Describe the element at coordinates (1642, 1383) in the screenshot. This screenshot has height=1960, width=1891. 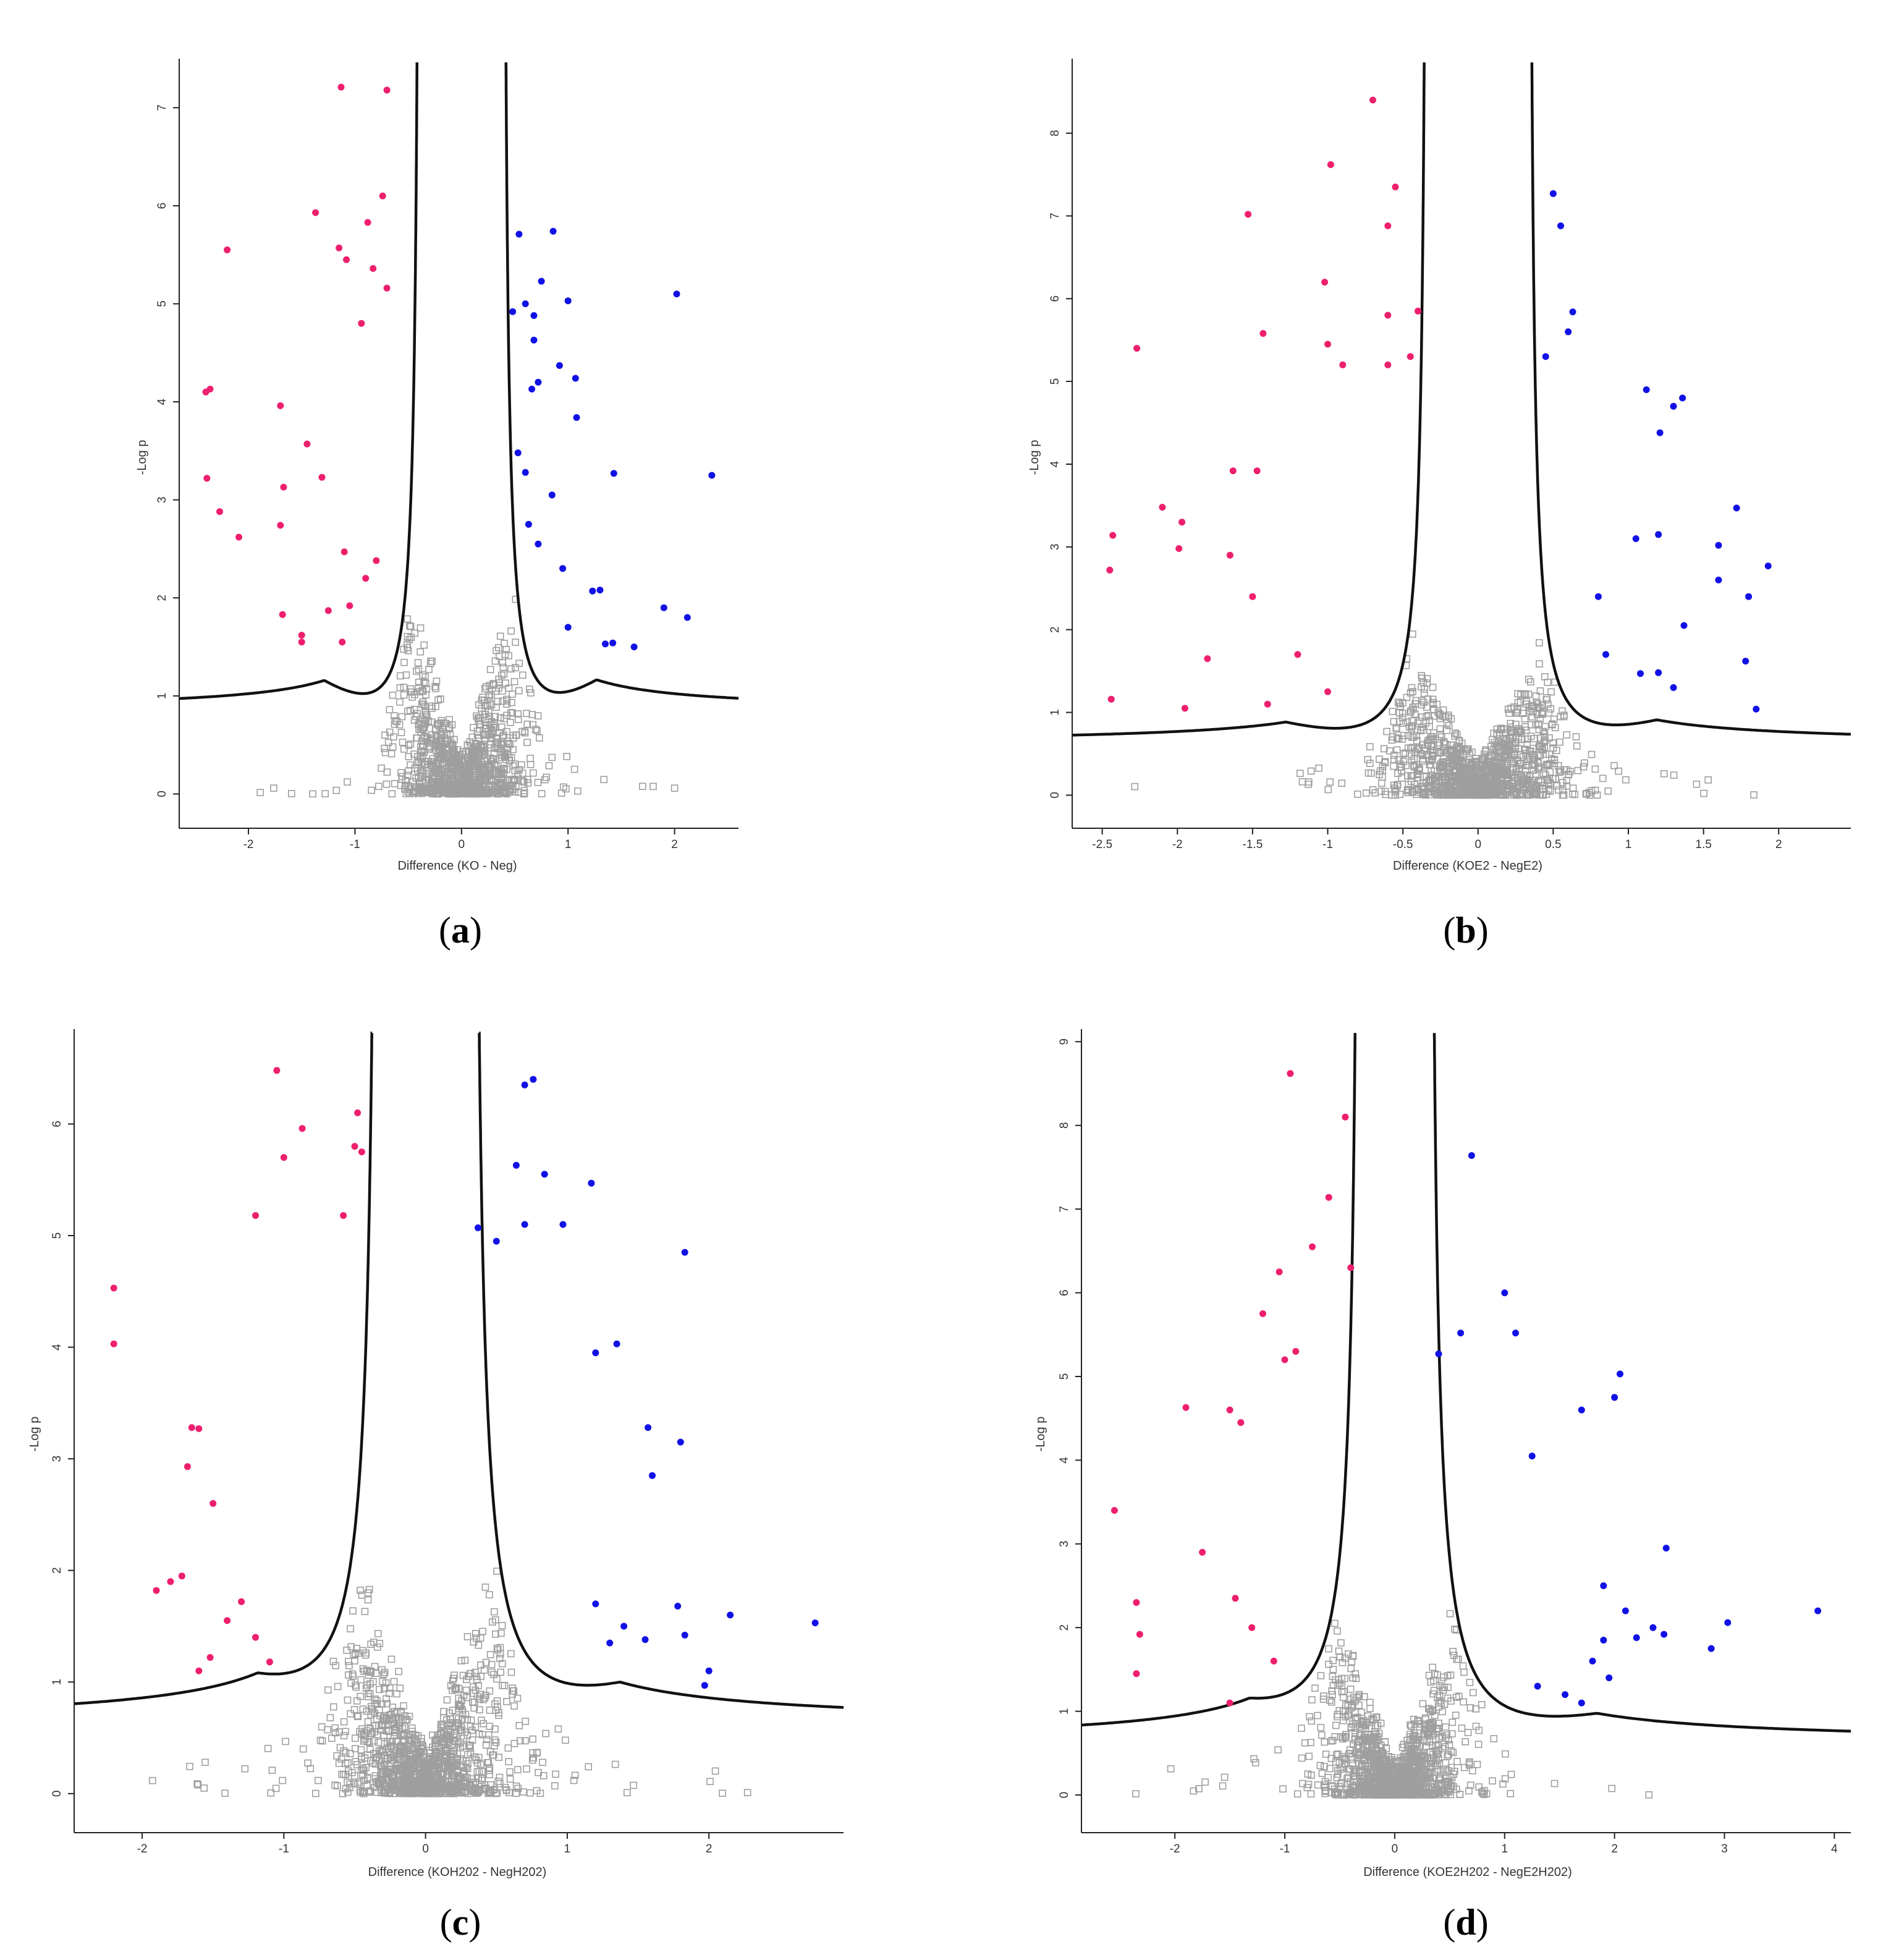
I see `threshold-curve-right` at that location.